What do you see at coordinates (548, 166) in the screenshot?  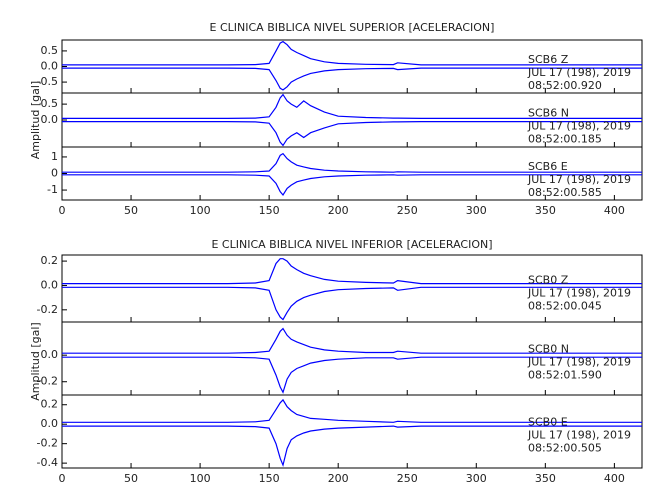 I see `station-label: SCB6 E` at bounding box center [548, 166].